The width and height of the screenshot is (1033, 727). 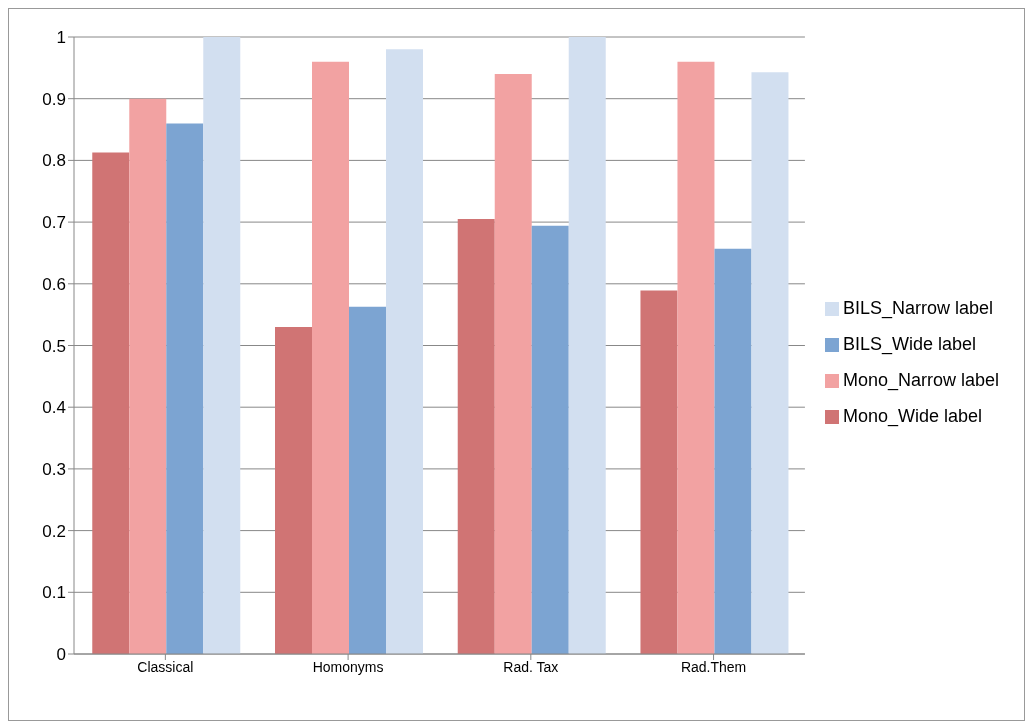 I want to click on y-tick-label: 0.1, so click(x=54, y=593).